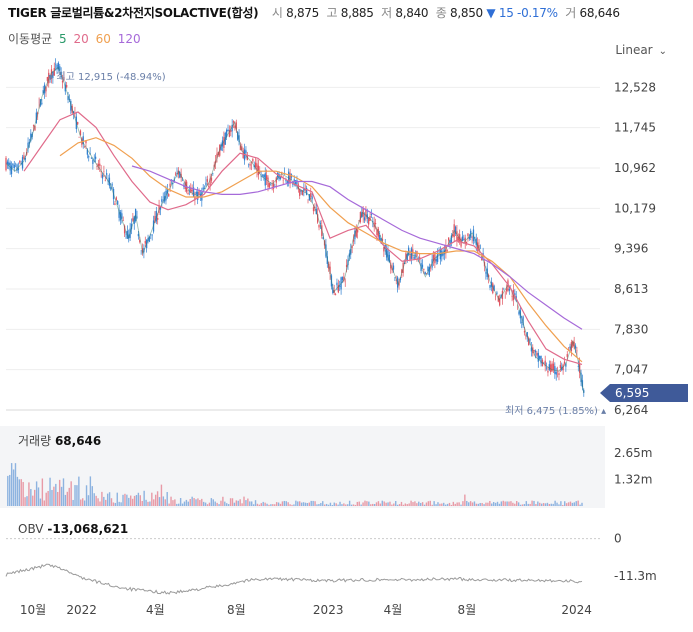 This screenshot has width=693, height=632. I want to click on chevron-down-icon: ⌄, so click(662, 51).